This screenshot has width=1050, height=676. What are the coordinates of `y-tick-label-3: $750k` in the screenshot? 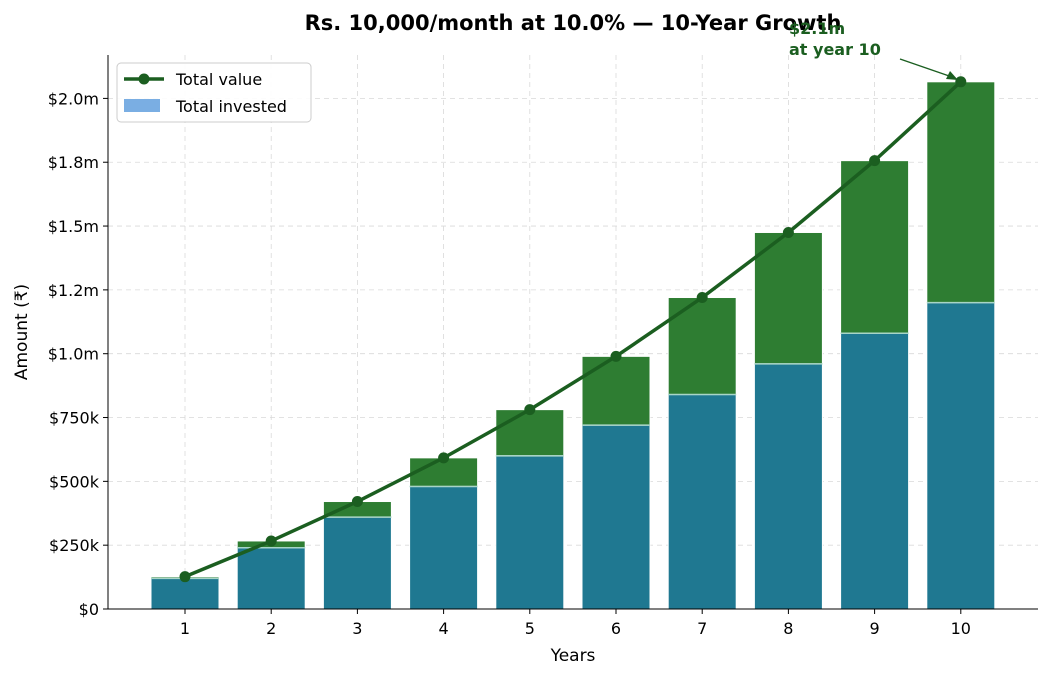 It's located at (74, 418).